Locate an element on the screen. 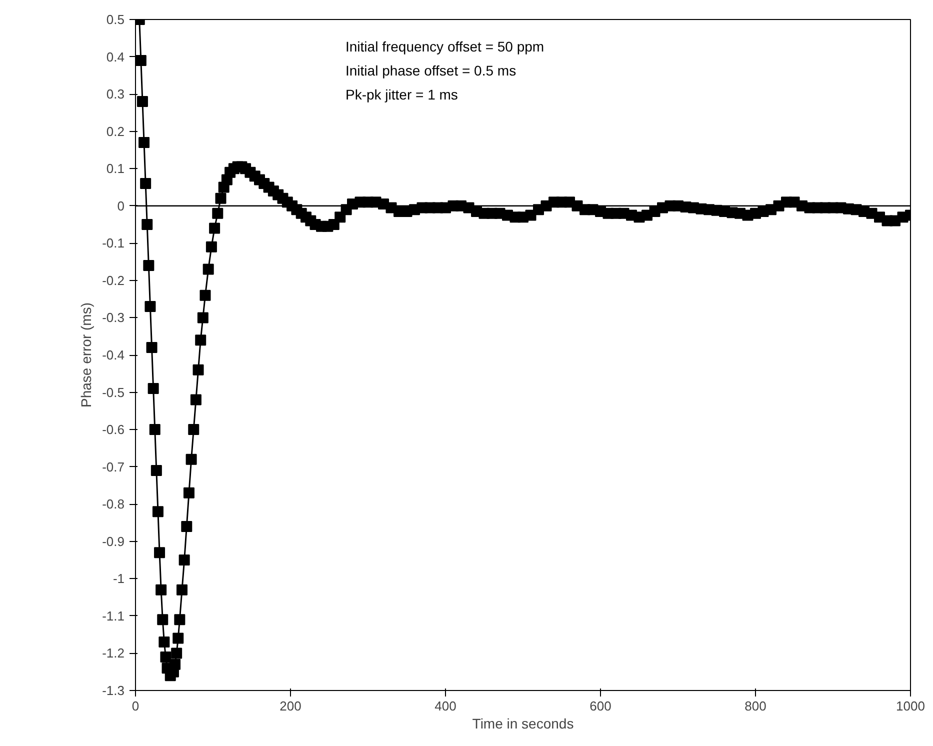 The height and width of the screenshot is (746, 933). y-tick-label: -1.1 is located at coordinates (113, 616).